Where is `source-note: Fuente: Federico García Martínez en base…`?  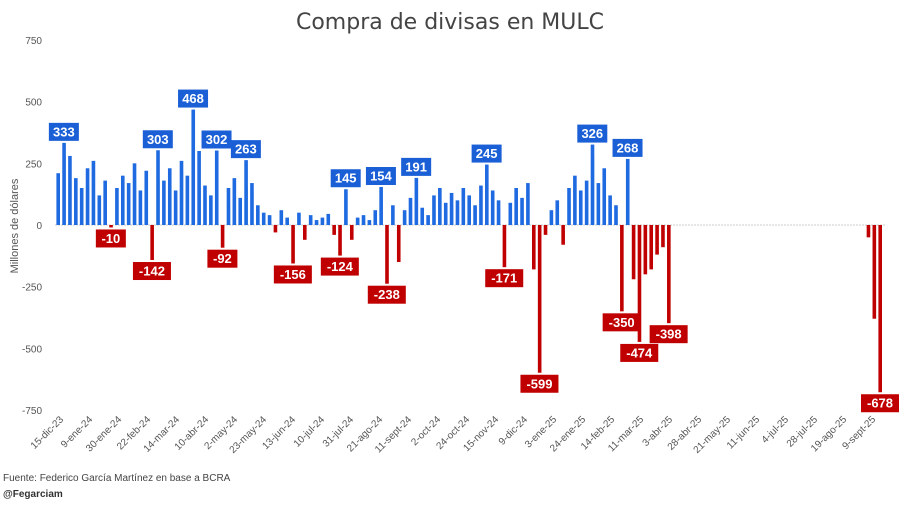
source-note: Fuente: Federico García Martínez en base… is located at coordinates (117, 478).